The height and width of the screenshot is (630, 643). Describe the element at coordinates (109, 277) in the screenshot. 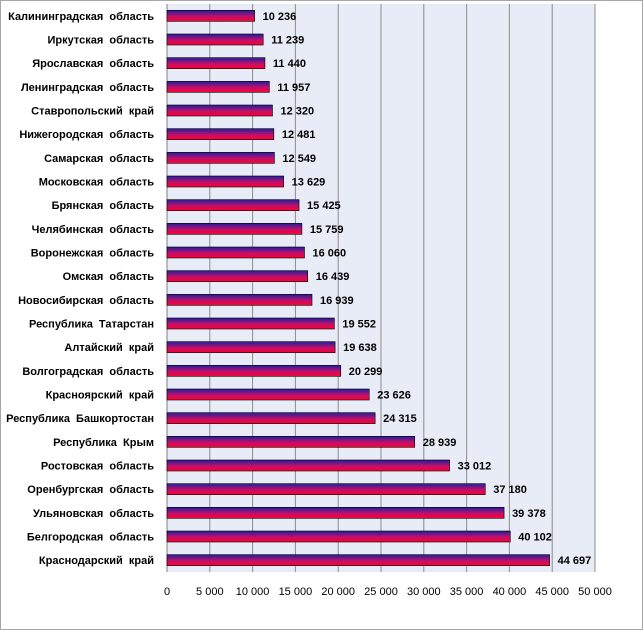

I see `category-label: Омская область` at that location.